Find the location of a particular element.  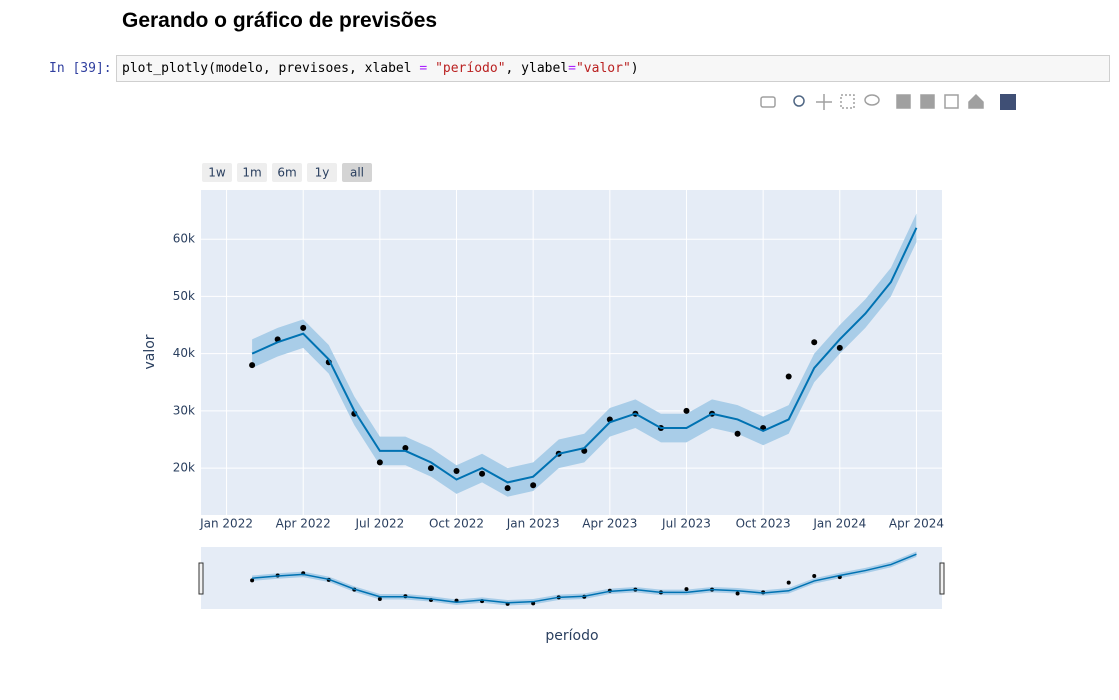

y-tick-label: 20k is located at coordinates (184, 468).